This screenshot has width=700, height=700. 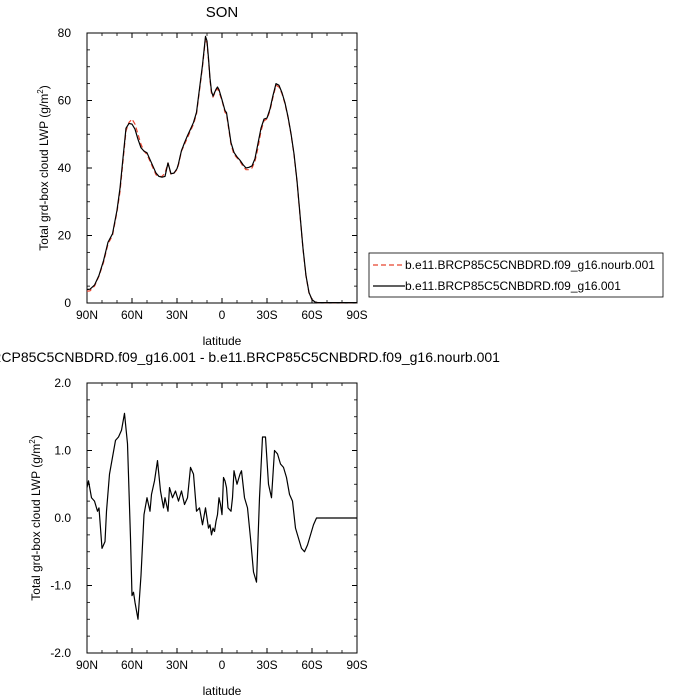 I want to click on top-y-tick-label: 80, so click(x=65, y=33).